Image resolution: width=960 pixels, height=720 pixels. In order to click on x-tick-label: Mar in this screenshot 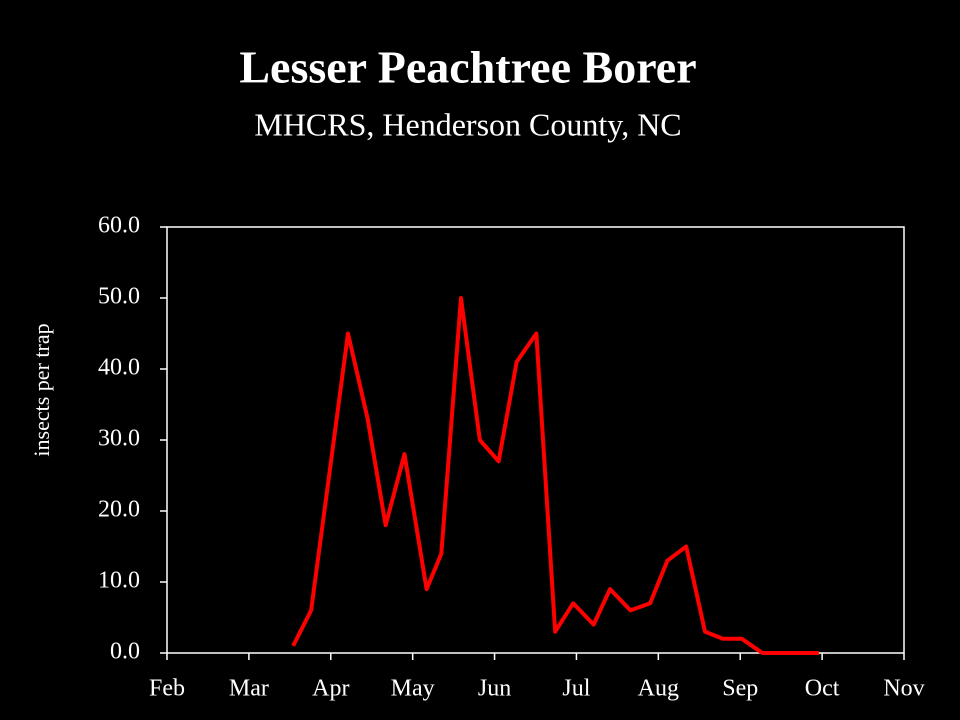, I will do `click(249, 689)`.